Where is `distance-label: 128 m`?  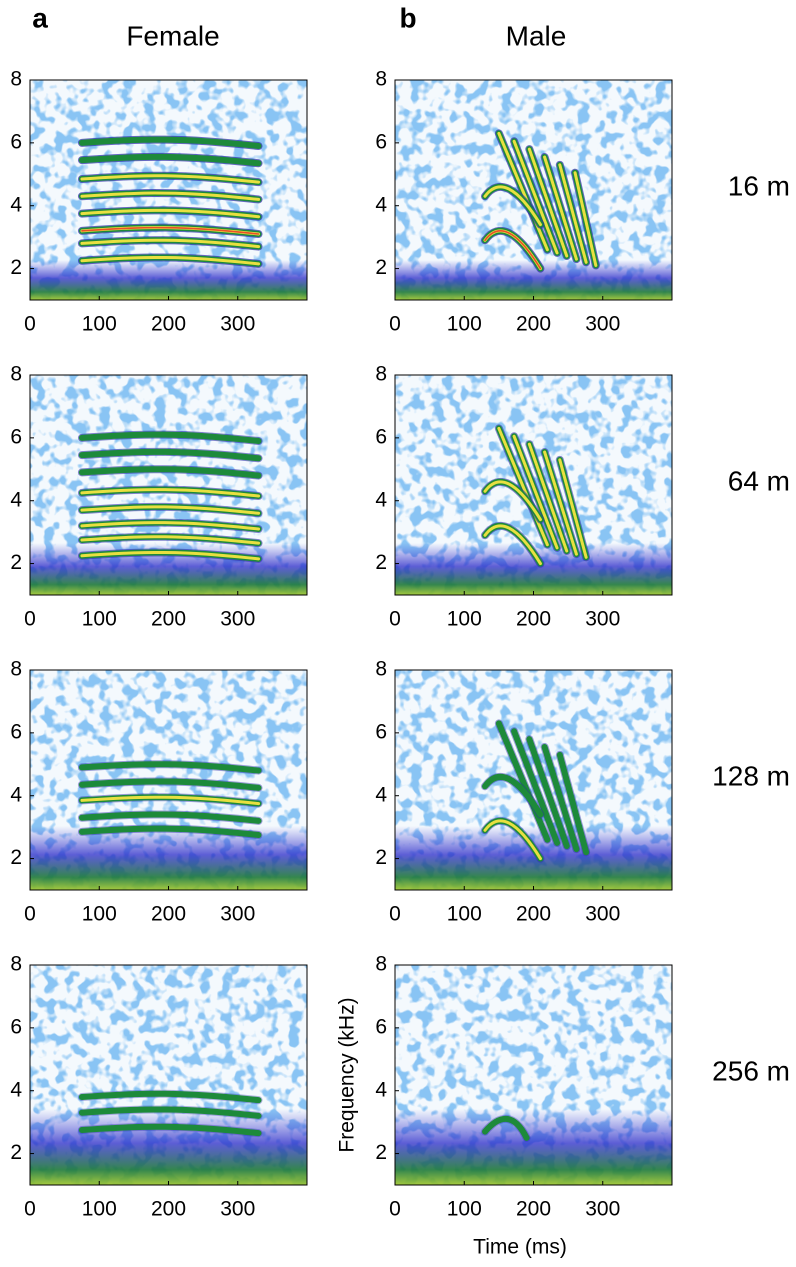
distance-label: 128 m is located at coordinates (751, 775).